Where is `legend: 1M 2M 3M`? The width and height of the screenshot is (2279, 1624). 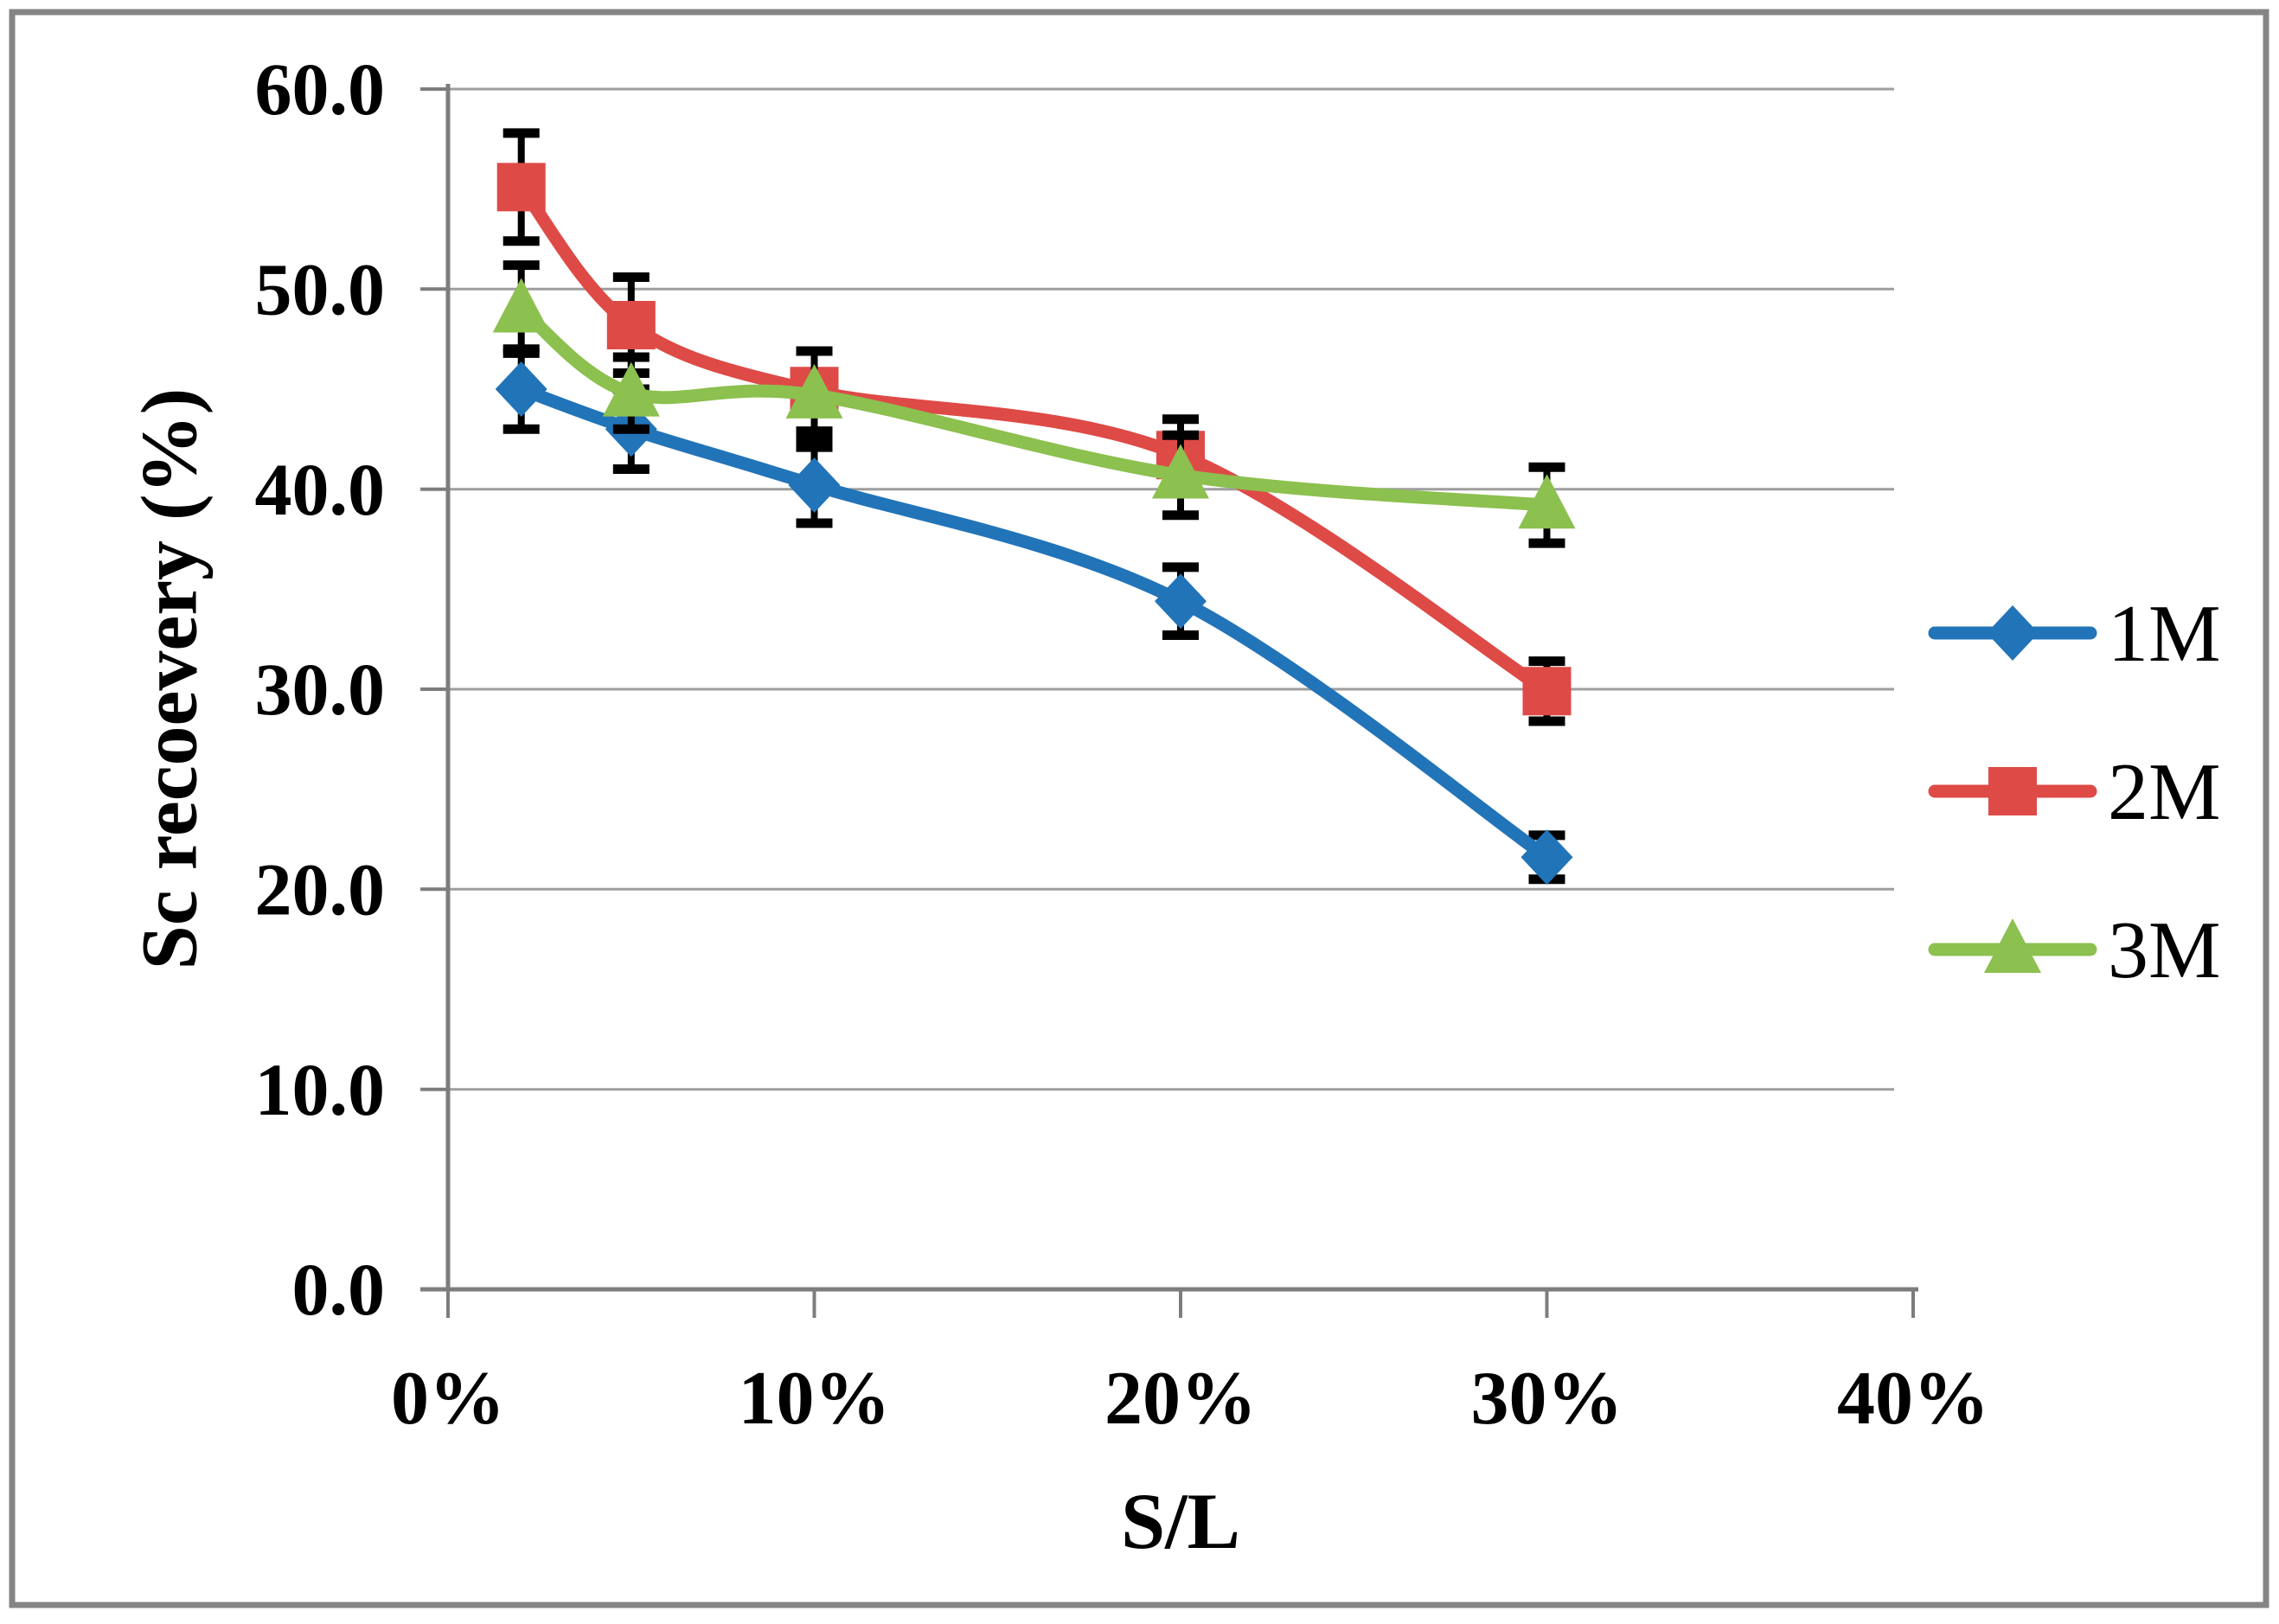 legend: 1M 2M 3M is located at coordinates (2074, 792).